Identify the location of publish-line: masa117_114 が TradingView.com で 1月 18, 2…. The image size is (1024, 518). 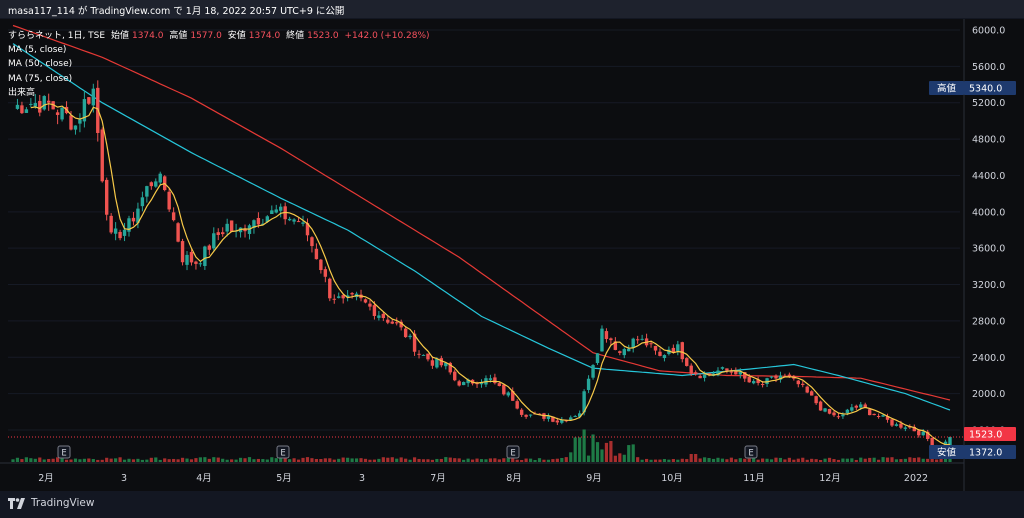
(176, 11).